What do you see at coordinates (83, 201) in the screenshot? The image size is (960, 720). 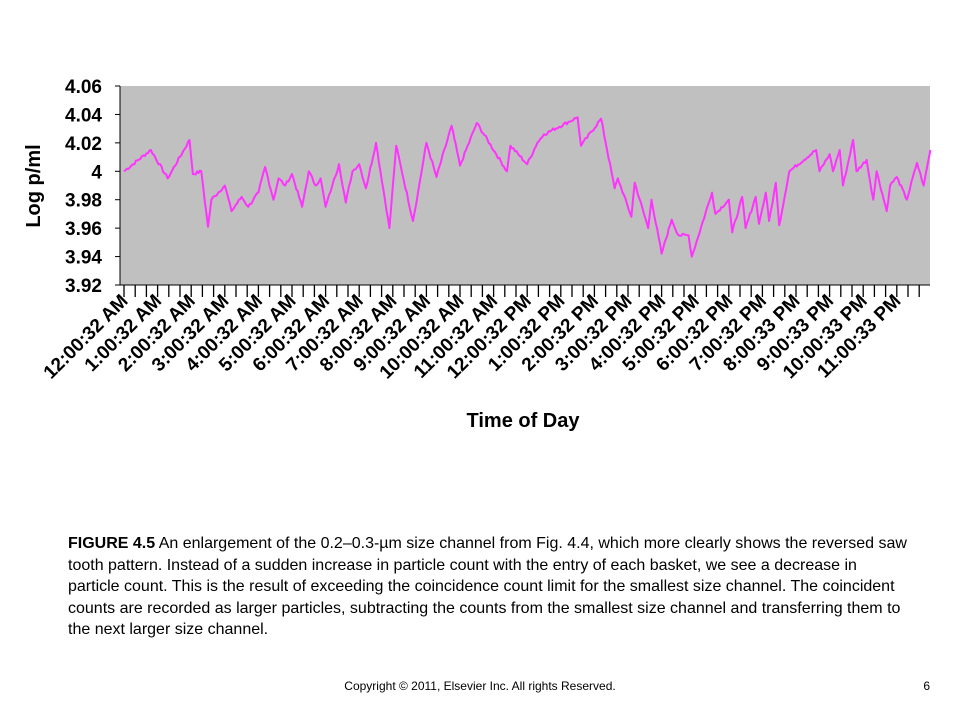 I see `y-tick-label: 3.98` at bounding box center [83, 201].